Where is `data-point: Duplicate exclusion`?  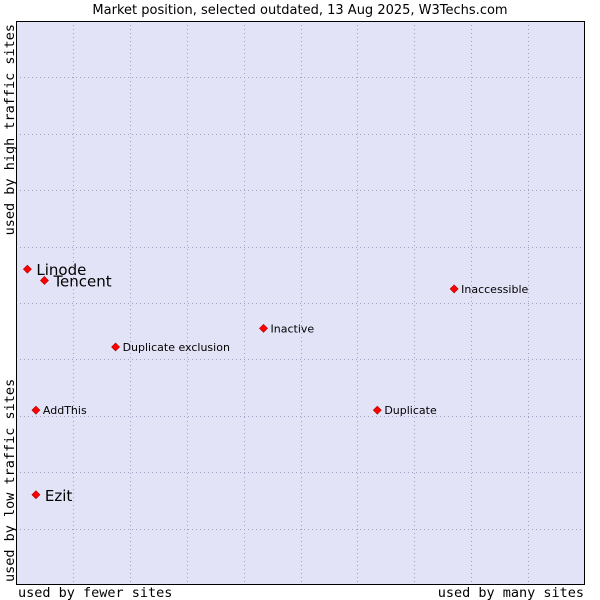
data-point: Duplicate exclusion is located at coordinates (170, 347).